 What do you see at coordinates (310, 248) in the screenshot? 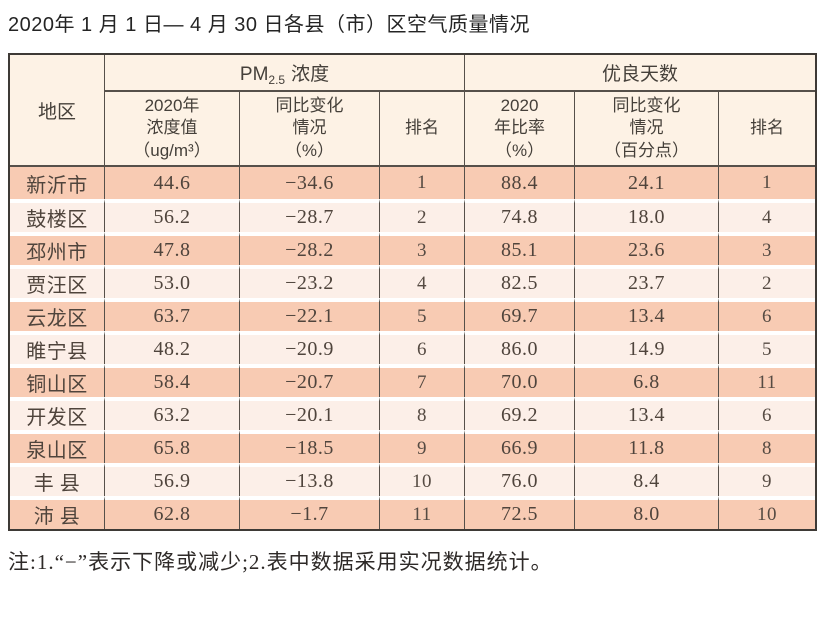
I see `pm25-change-cell: −28.2` at bounding box center [310, 248].